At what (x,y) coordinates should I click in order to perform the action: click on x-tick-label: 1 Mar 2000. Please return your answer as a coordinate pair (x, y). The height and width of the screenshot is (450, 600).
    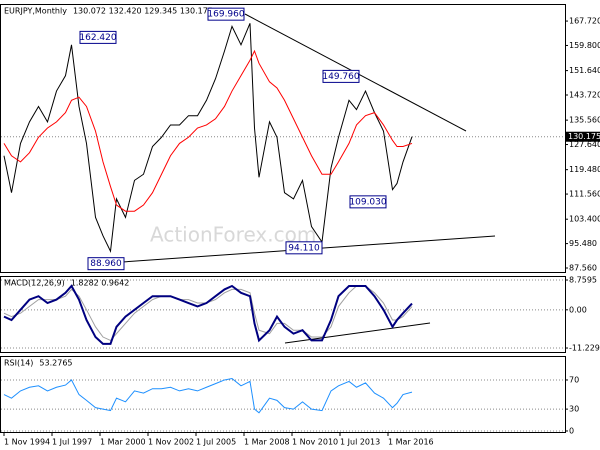
    Looking at the image, I should click on (123, 442).